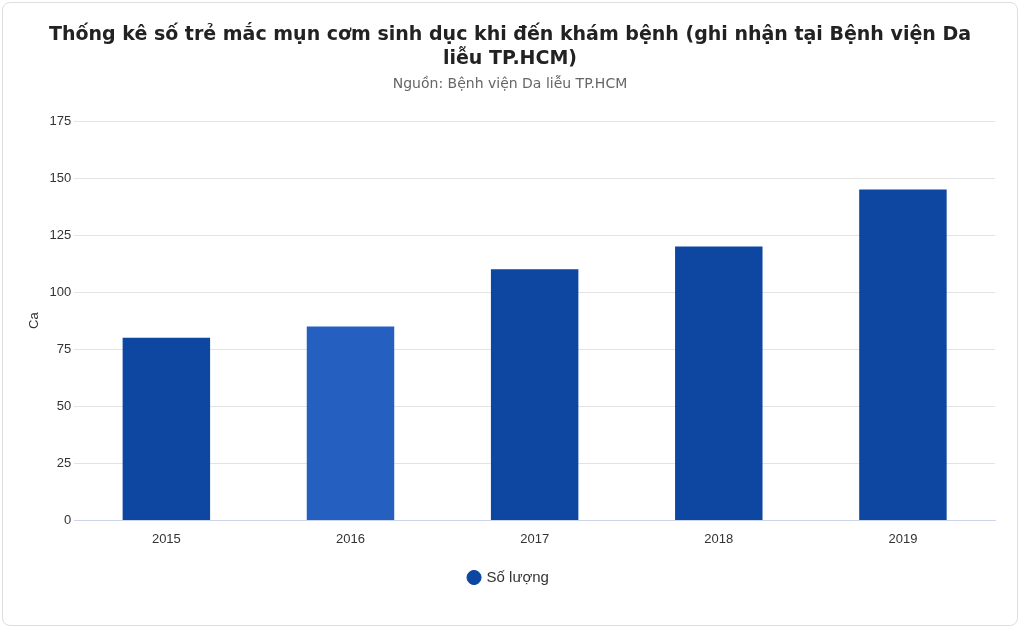 The width and height of the screenshot is (1024, 632). Describe the element at coordinates (64, 462) in the screenshot. I see `y-tick-label: 25` at that location.